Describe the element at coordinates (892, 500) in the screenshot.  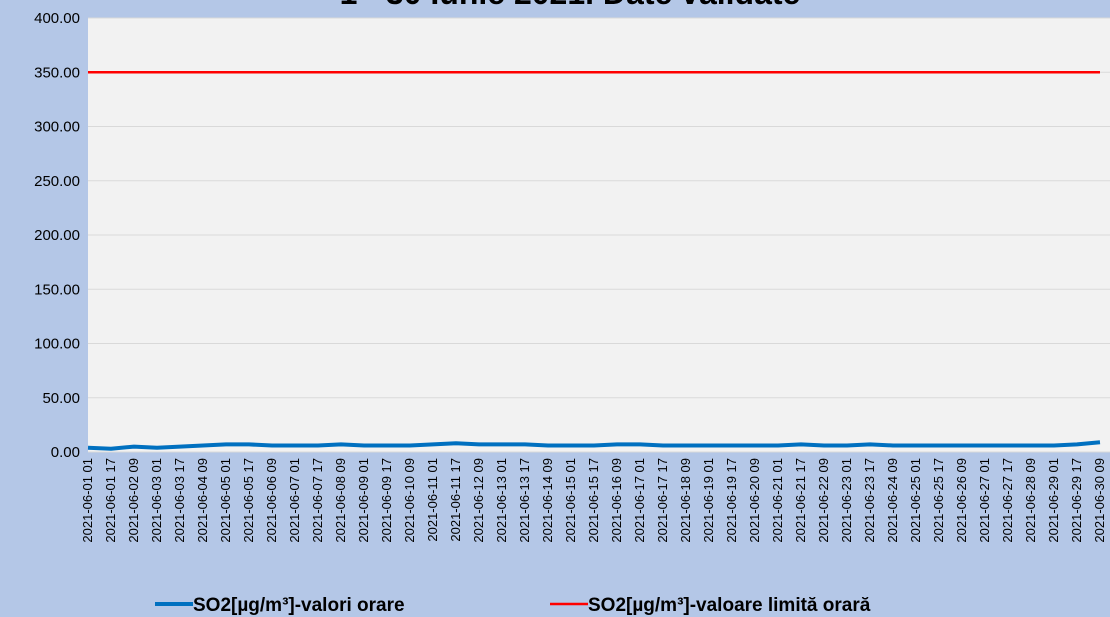
I see `x-tick-label: 2021-06-24 09` at that location.